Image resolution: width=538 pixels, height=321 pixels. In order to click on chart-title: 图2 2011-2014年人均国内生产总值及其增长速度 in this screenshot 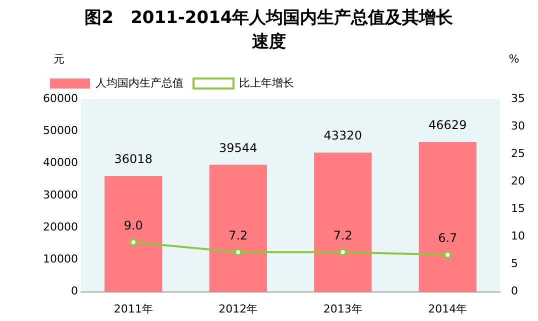, I will do `click(269, 30)`.